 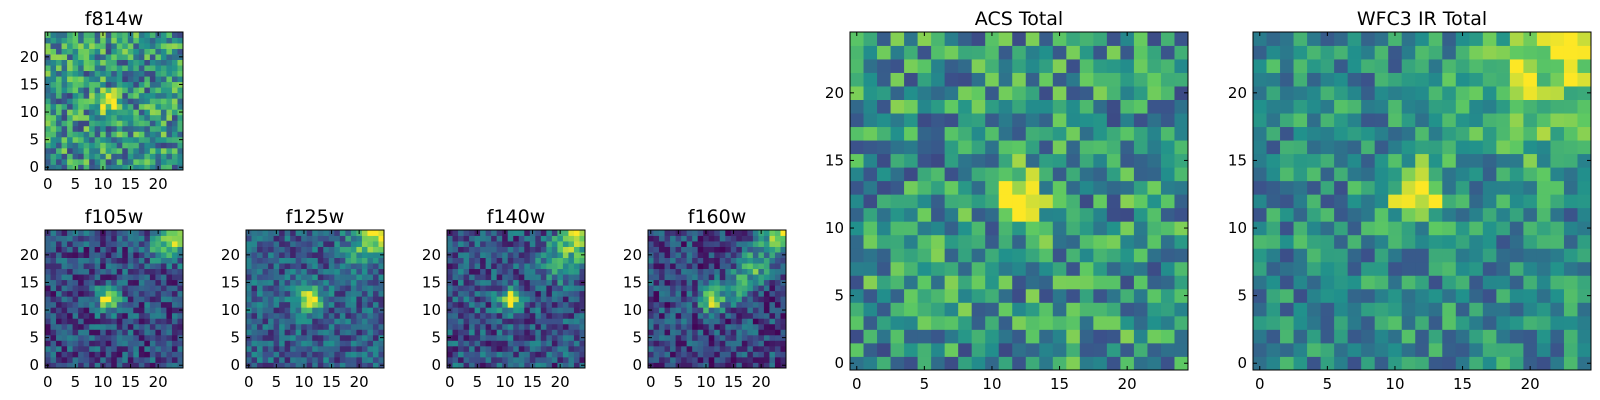 I want to click on x-tick-label: 0, so click(x=249, y=382).